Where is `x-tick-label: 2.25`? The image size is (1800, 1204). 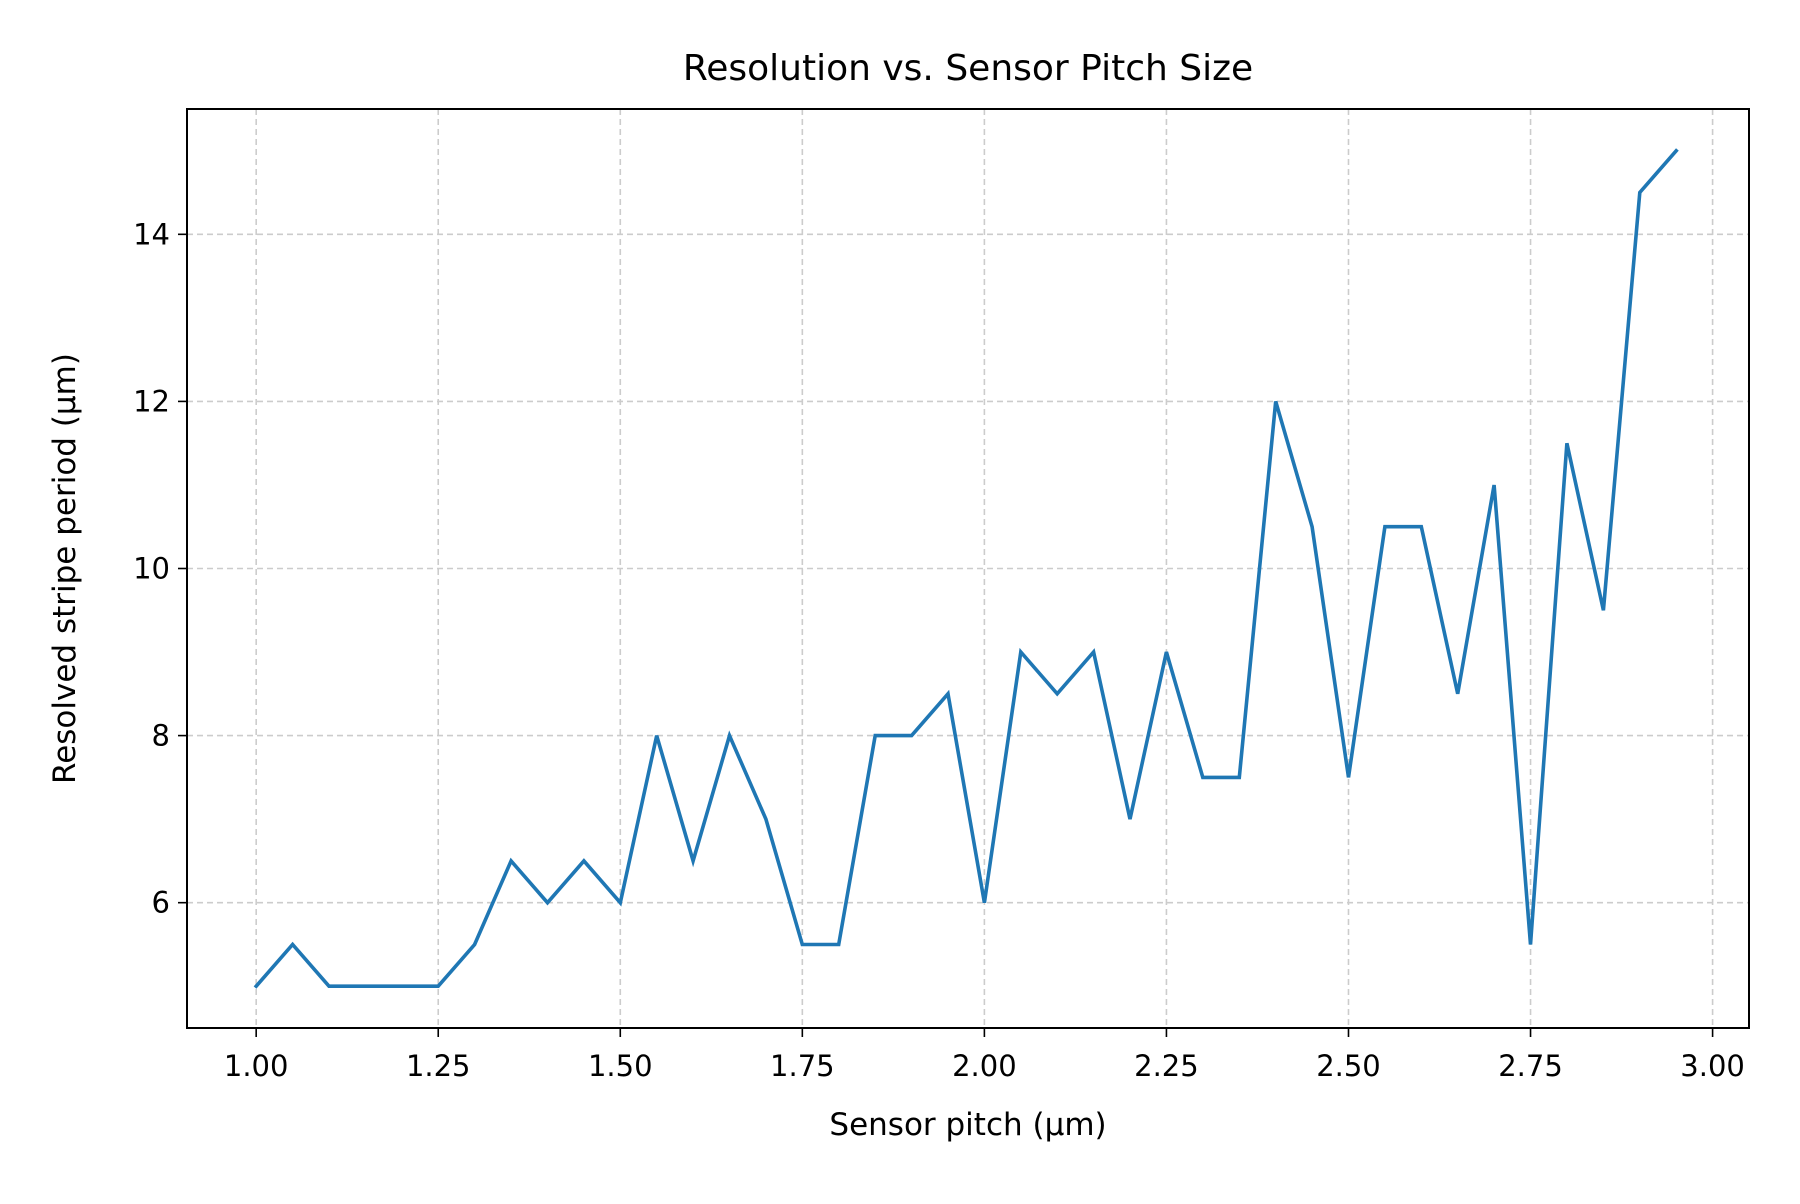 x-tick-label: 2.25 is located at coordinates (1166, 1066).